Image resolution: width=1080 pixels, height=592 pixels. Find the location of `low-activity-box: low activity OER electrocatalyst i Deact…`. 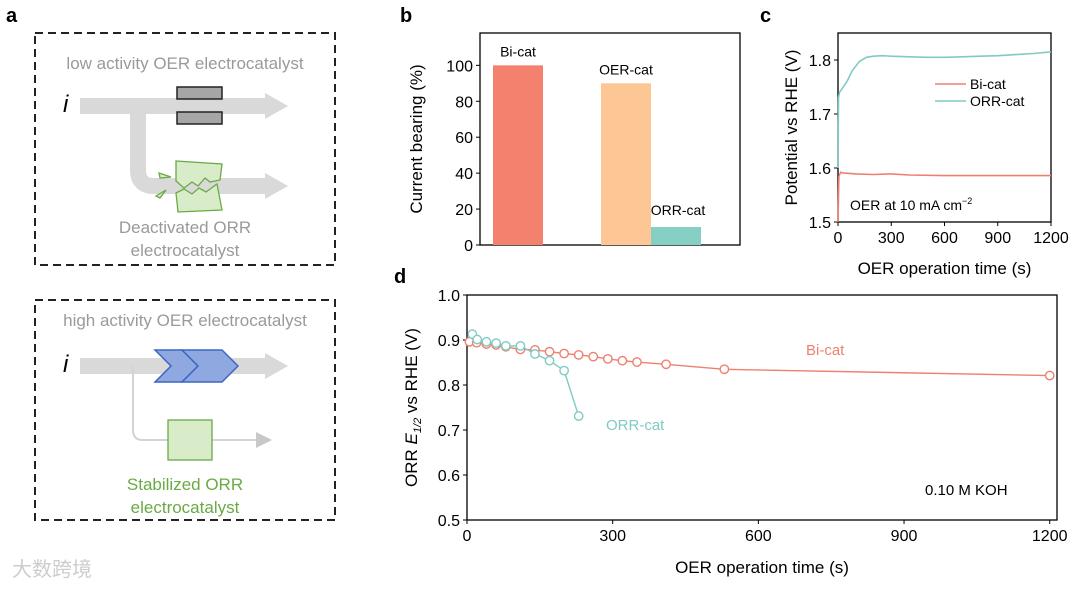

low-activity-box: low activity OER electrocatalyst i Deact… is located at coordinates (185, 149).